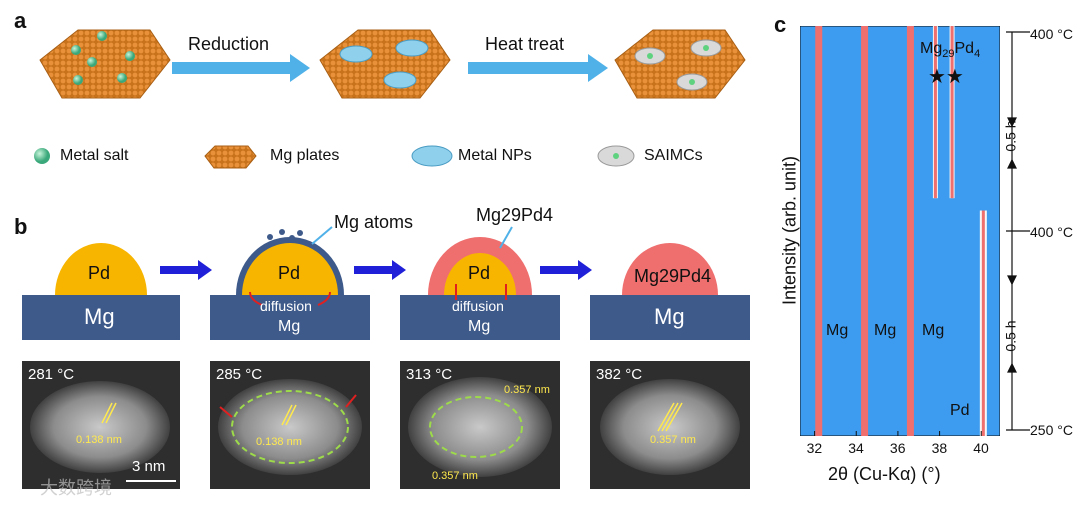 This screenshot has width=1080, height=505. What do you see at coordinates (99, 273) in the screenshot?
I see `stage1-particle: Pd` at bounding box center [99, 273].